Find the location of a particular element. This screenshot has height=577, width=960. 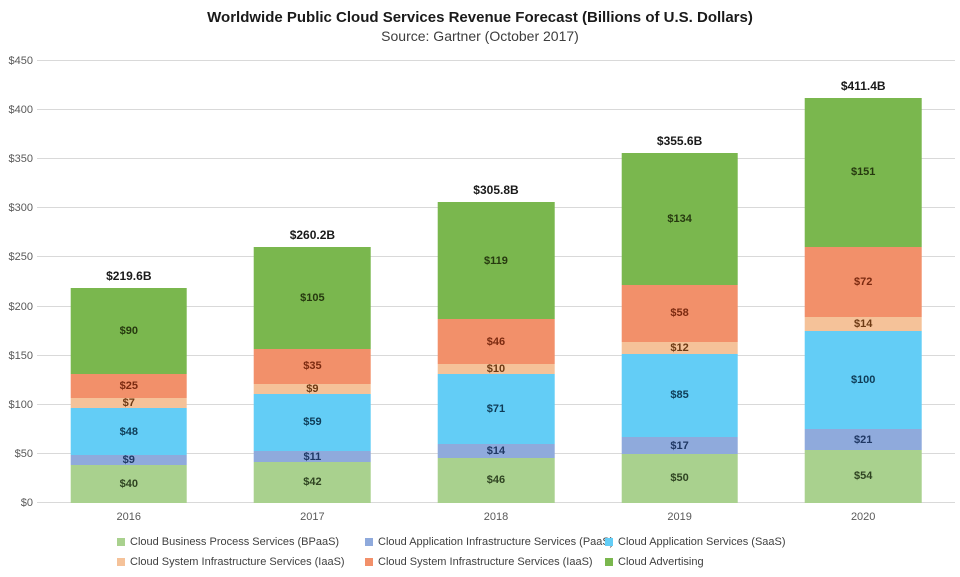

y-tick-label: $200 is located at coordinates (20, 306).